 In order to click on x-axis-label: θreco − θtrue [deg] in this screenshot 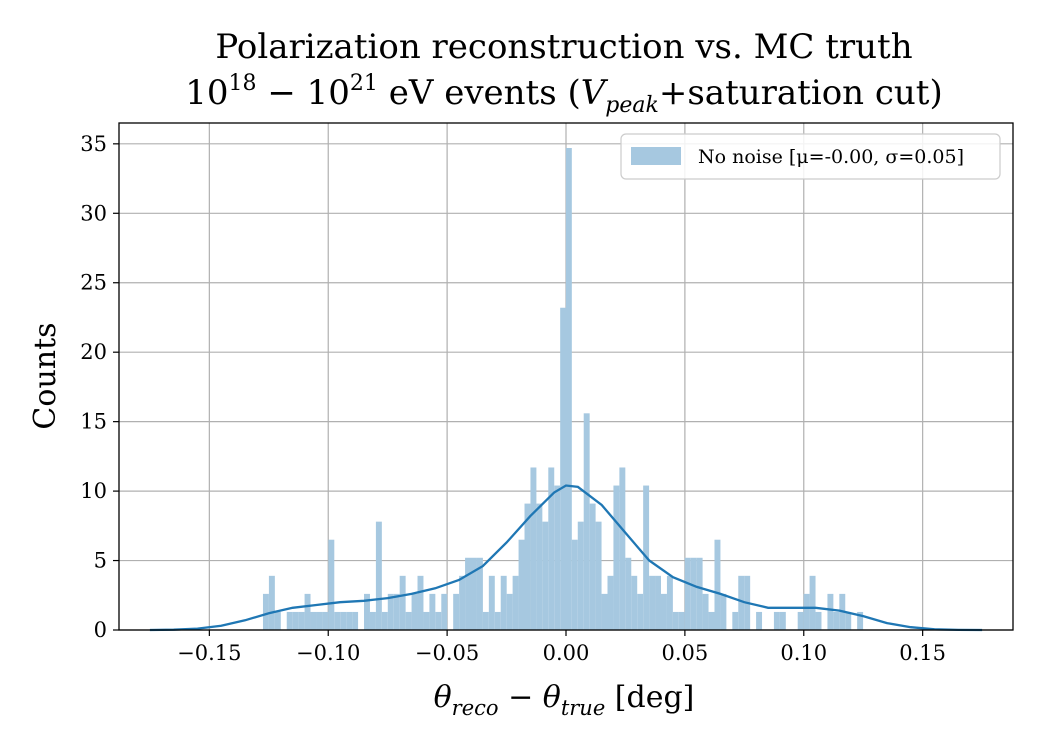, I will do `click(564, 700)`.